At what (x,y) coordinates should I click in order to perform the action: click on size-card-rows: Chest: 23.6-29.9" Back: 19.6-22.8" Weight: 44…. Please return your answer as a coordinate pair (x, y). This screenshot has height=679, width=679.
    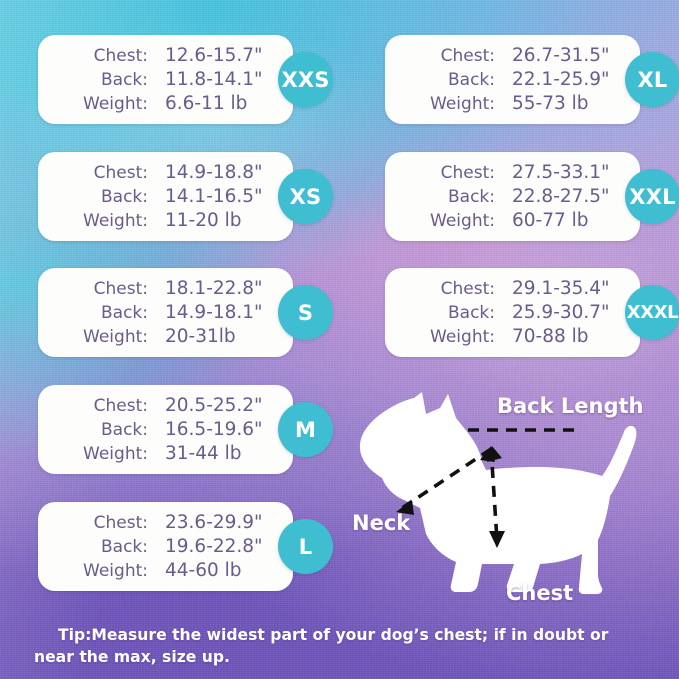
    Looking at the image, I should click on (165, 546).